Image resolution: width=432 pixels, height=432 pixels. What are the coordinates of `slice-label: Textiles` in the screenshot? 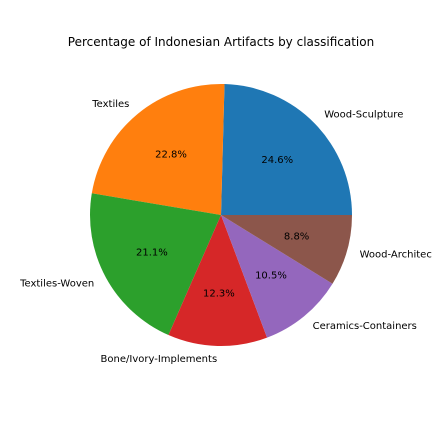 It's located at (110, 104).